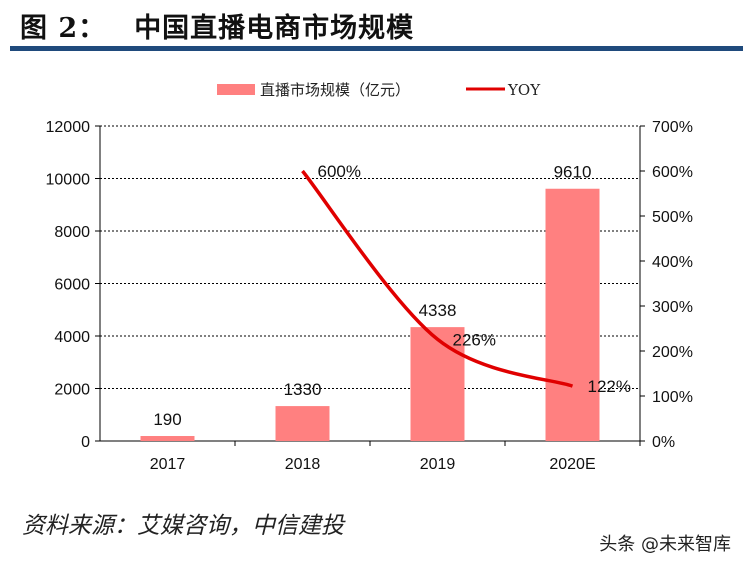  I want to click on legend-bar-swatch, so click(236, 89).